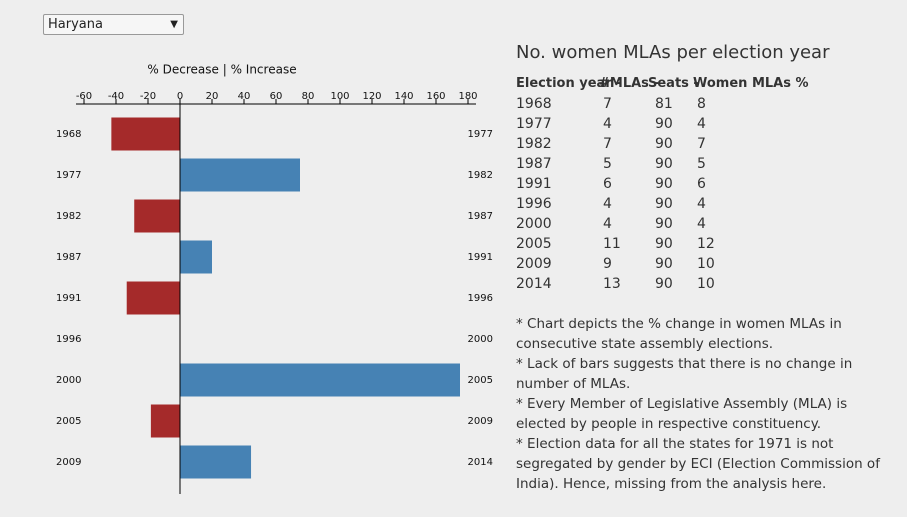 Image resolution: width=907 pixels, height=517 pixels. I want to click on table-cell: 2014, so click(534, 284).